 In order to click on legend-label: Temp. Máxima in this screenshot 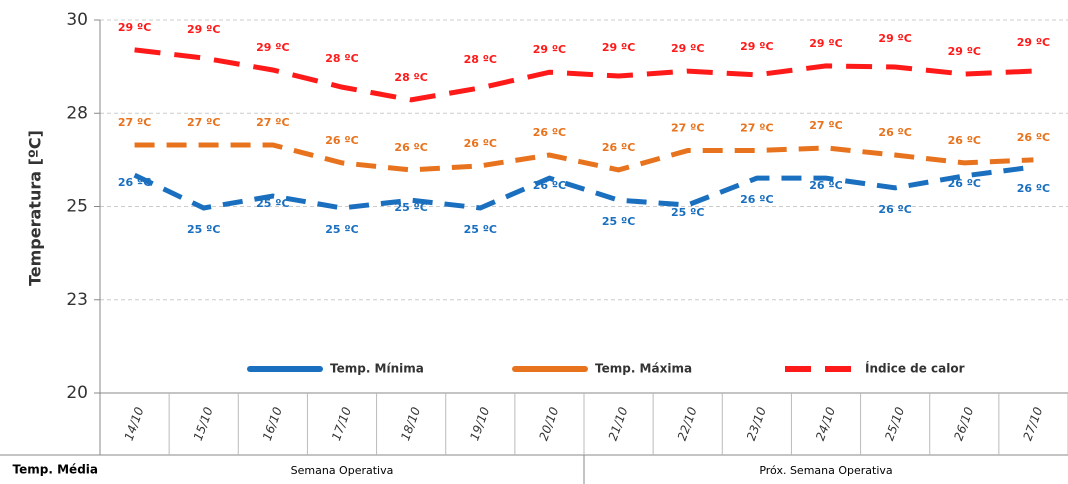, I will do `click(643, 369)`.